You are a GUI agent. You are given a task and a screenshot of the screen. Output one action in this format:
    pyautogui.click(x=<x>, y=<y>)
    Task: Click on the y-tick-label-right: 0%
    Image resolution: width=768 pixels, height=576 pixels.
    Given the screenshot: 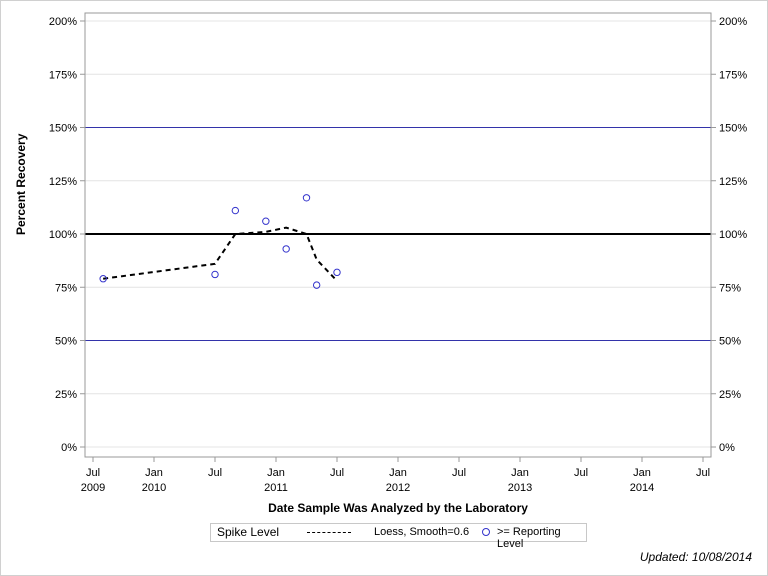 What is the action you would take?
    pyautogui.click(x=727, y=448)
    